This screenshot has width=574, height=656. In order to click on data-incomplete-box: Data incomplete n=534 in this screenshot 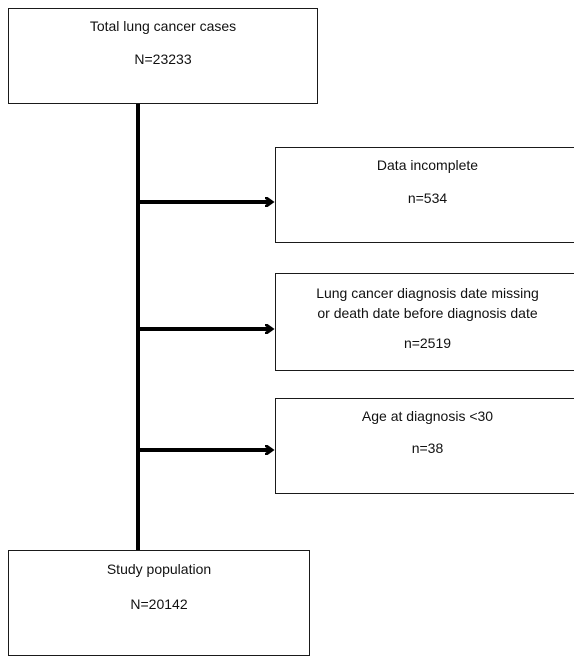, I will do `click(424, 195)`.